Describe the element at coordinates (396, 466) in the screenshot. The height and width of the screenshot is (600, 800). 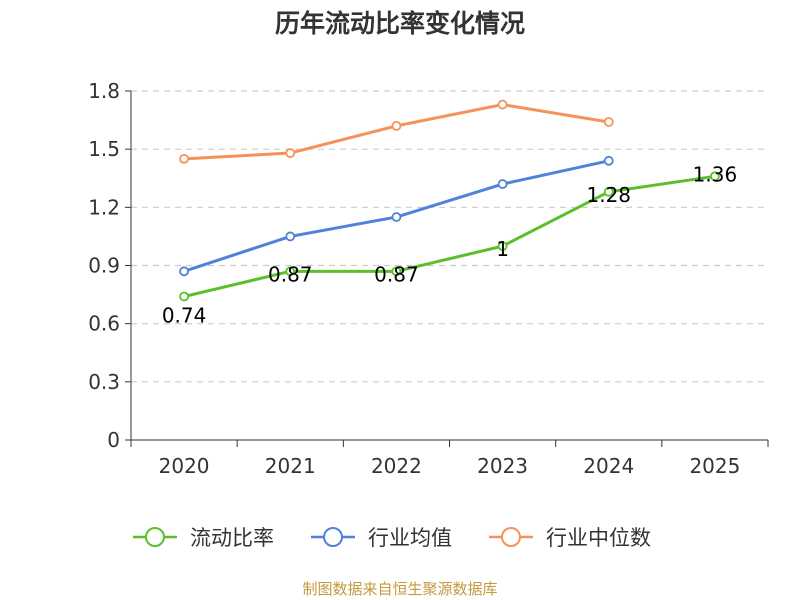
I see `x-tick-label: 2022` at that location.